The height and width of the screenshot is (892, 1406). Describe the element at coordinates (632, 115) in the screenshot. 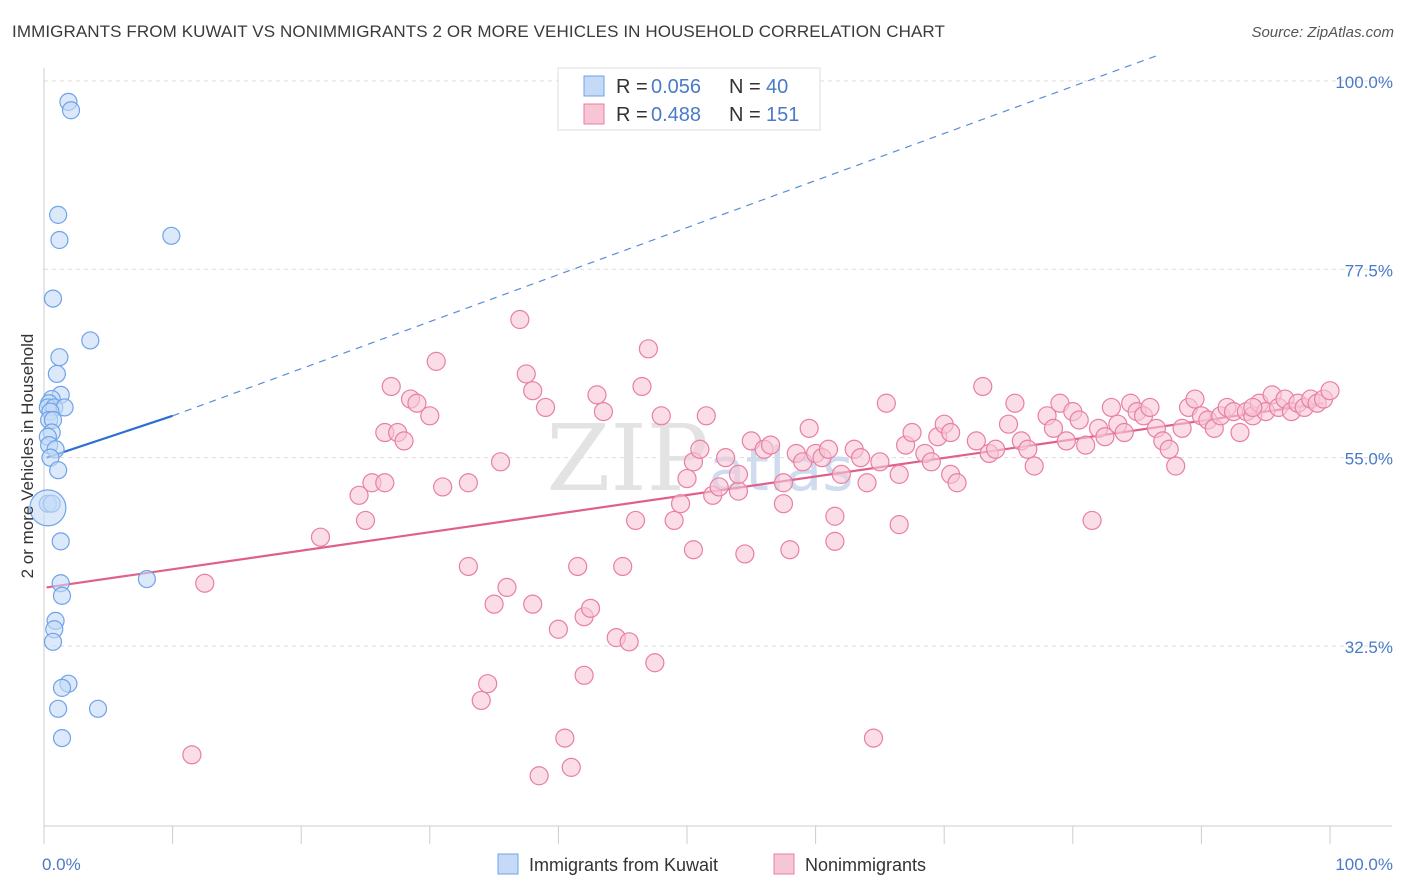

I see `legend-r-label: R =` at that location.